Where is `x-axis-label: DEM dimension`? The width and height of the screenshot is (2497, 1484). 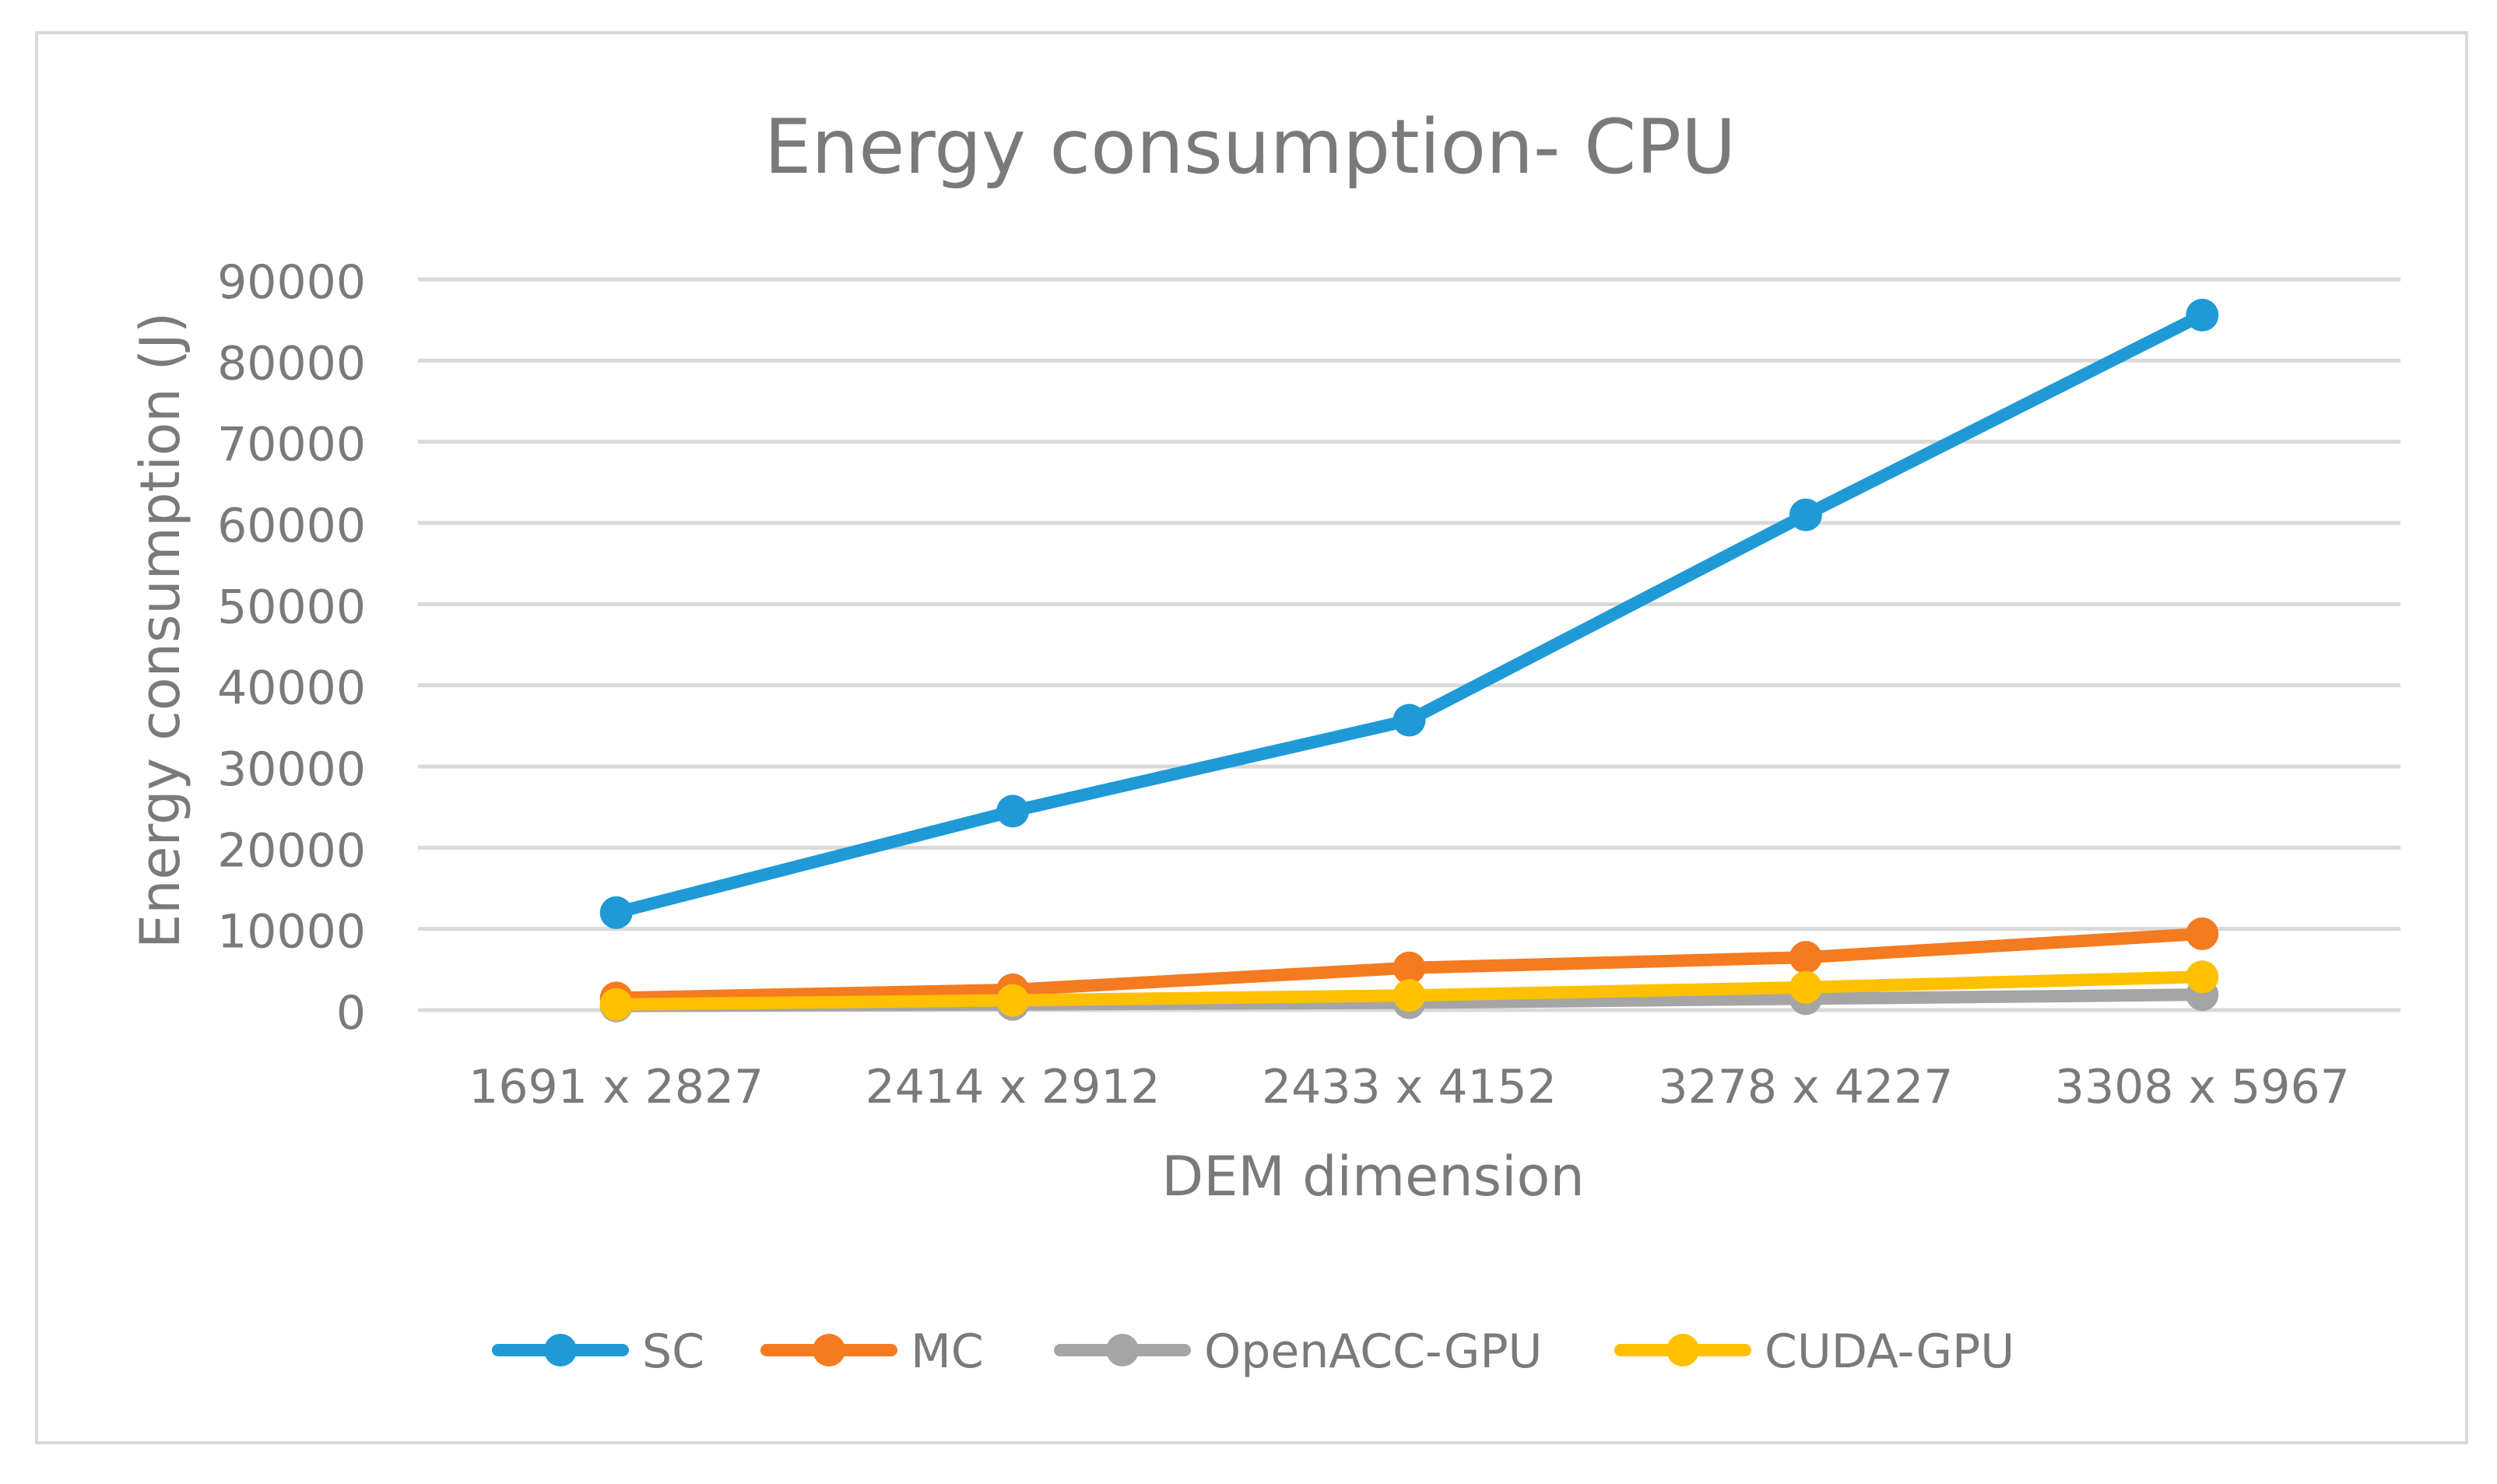
x-axis-label: DEM dimension is located at coordinates (1373, 1177).